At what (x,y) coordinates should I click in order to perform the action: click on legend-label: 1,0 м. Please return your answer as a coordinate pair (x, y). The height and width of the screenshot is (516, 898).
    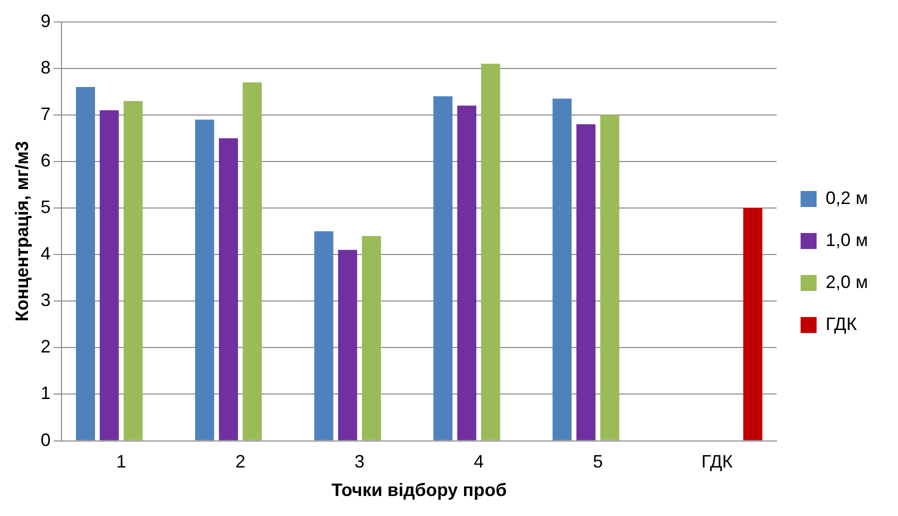
    Looking at the image, I should click on (847, 240).